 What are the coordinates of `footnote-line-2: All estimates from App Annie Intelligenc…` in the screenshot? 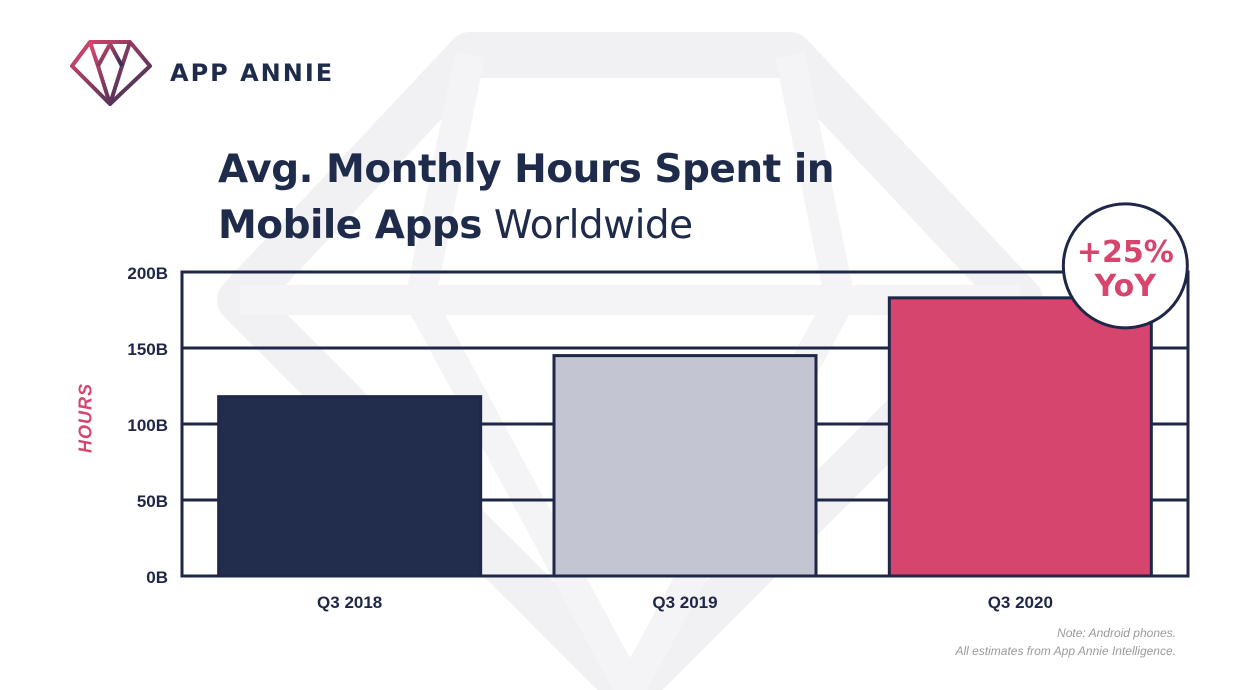 It's located at (1065, 651).